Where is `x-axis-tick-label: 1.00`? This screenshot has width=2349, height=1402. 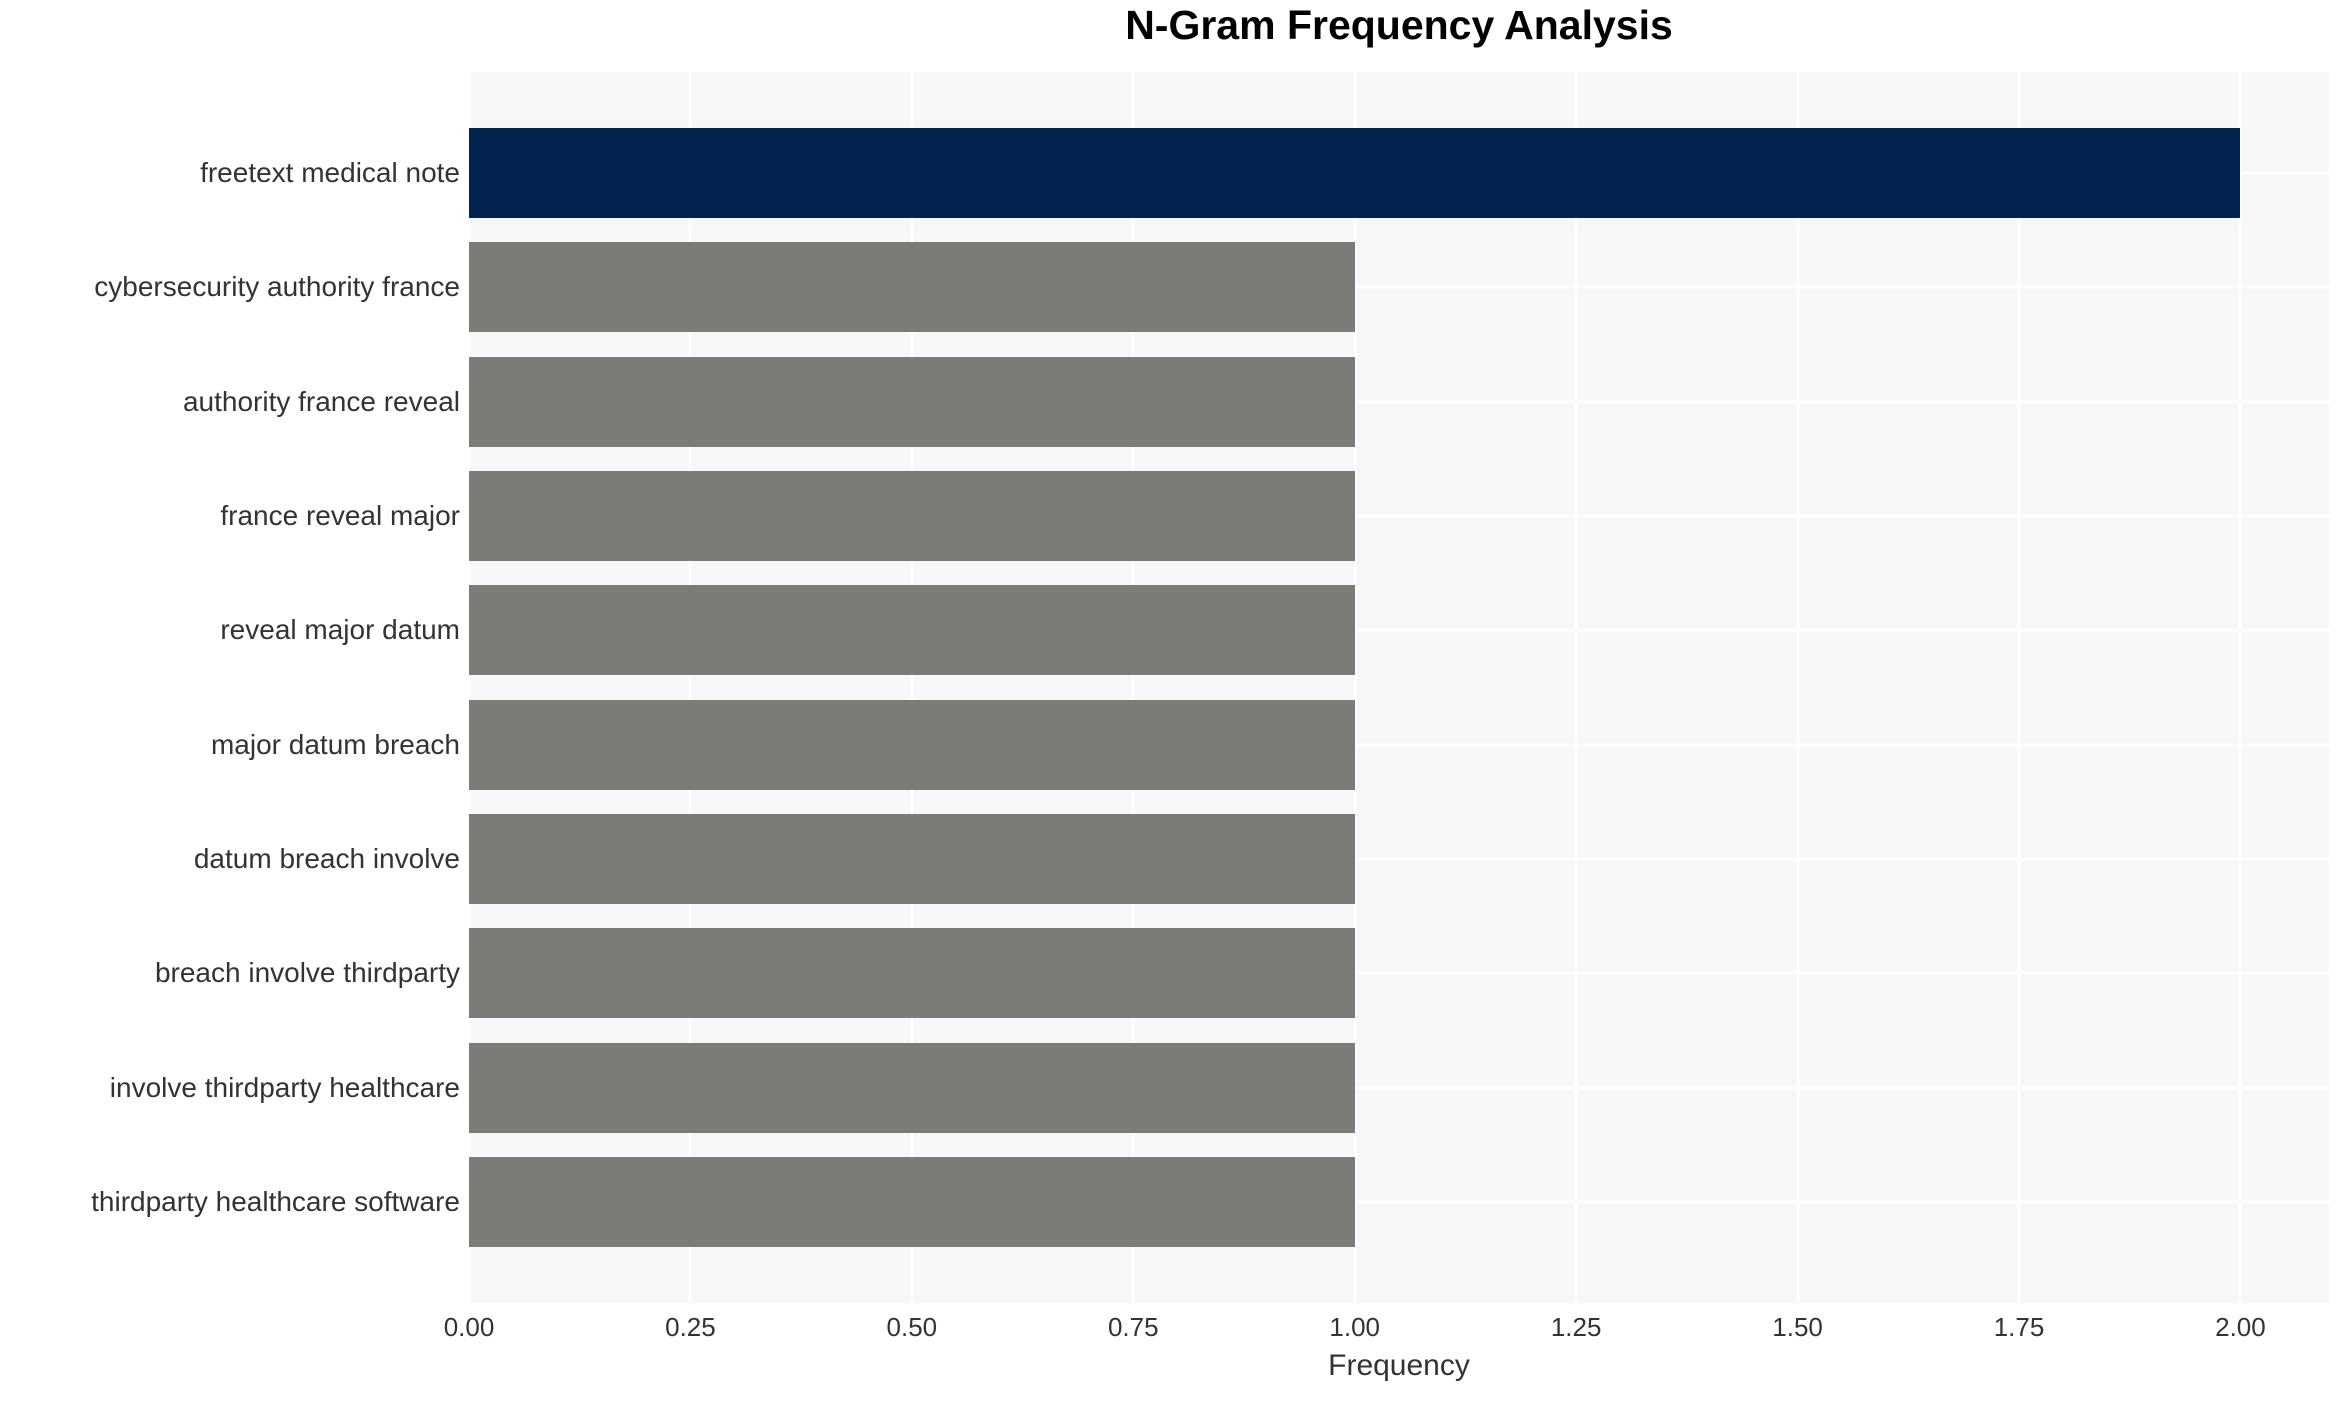
x-axis-tick-label: 1.00 is located at coordinates (1355, 1327).